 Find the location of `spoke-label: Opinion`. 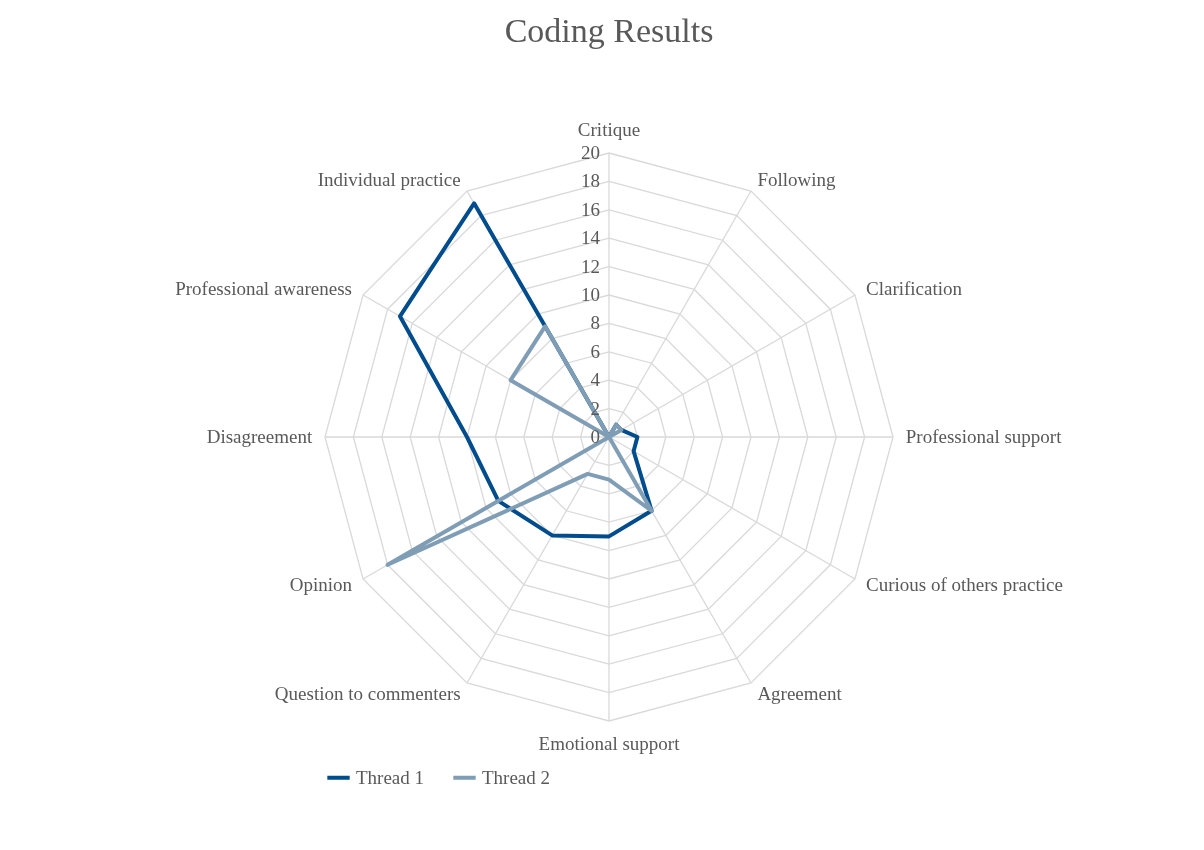

spoke-label: Opinion is located at coordinates (321, 585).